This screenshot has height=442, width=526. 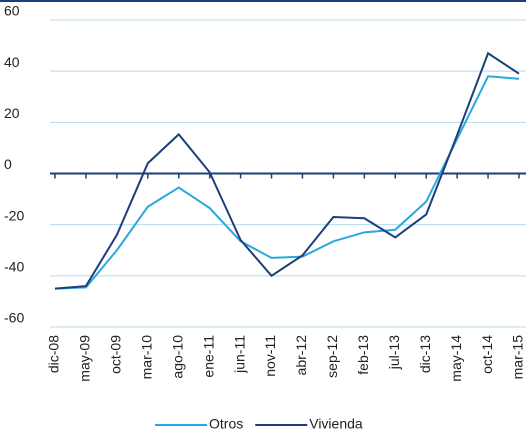 What do you see at coordinates (518, 357) in the screenshot?
I see `x-tick-label: mar-15` at bounding box center [518, 357].